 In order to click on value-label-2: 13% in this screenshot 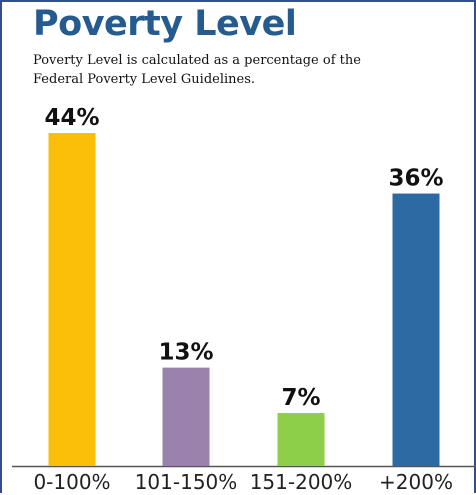, I will do `click(185, 353)`.